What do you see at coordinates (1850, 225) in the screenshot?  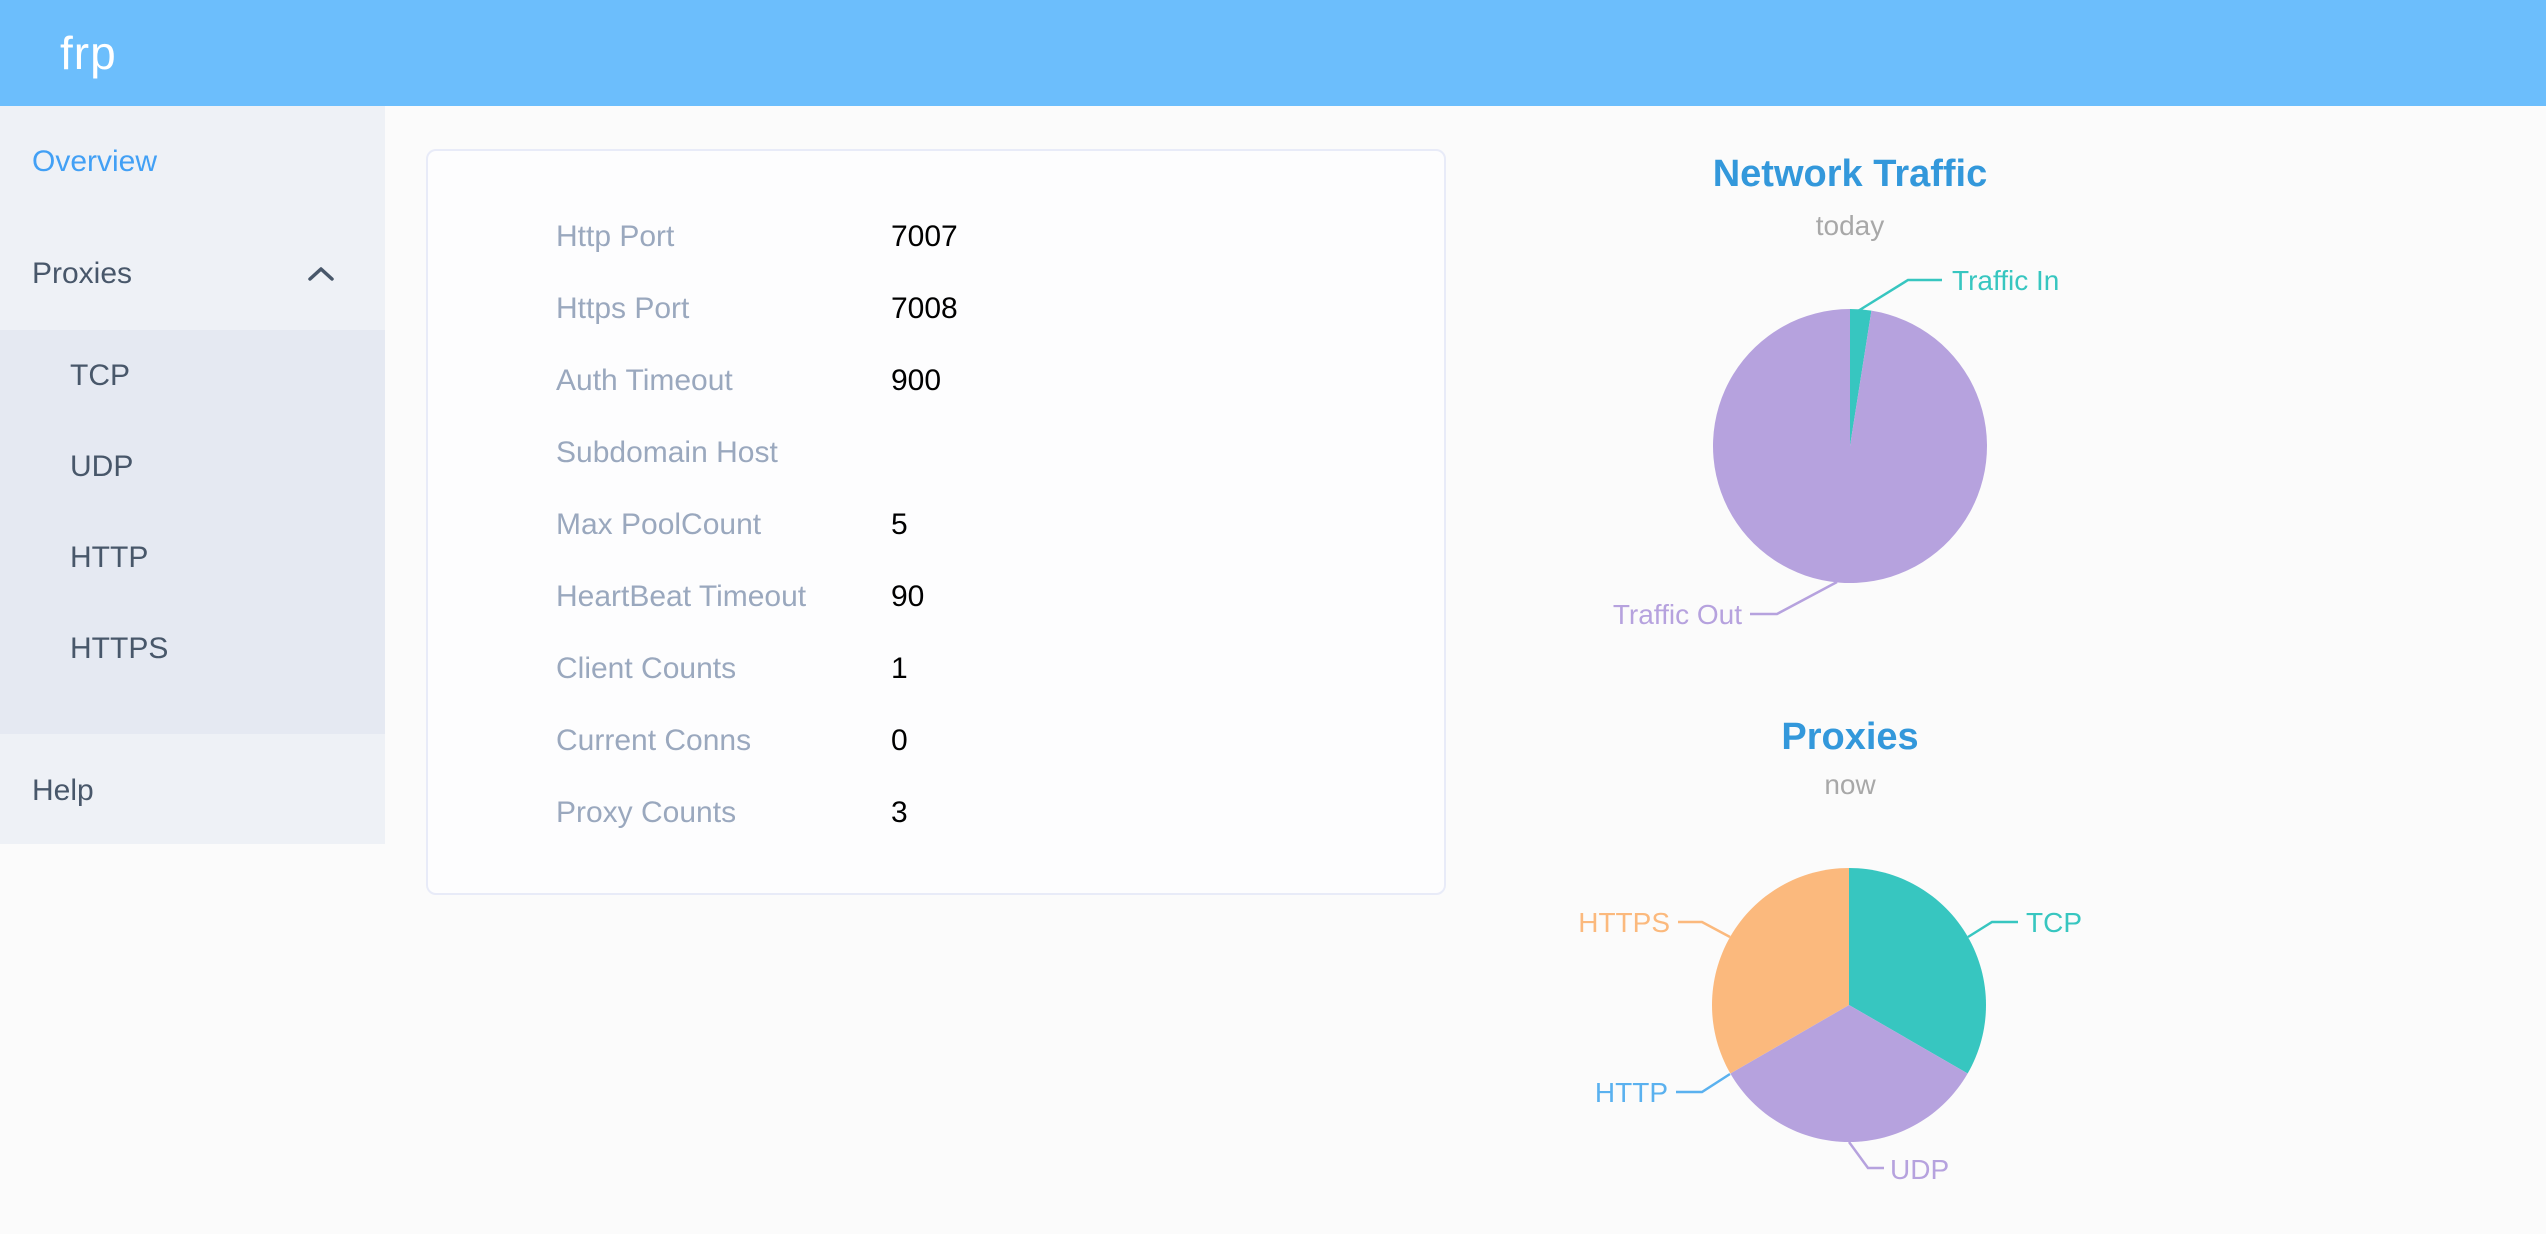 I see `network-traffic-chart-subtitle: today` at bounding box center [1850, 225].